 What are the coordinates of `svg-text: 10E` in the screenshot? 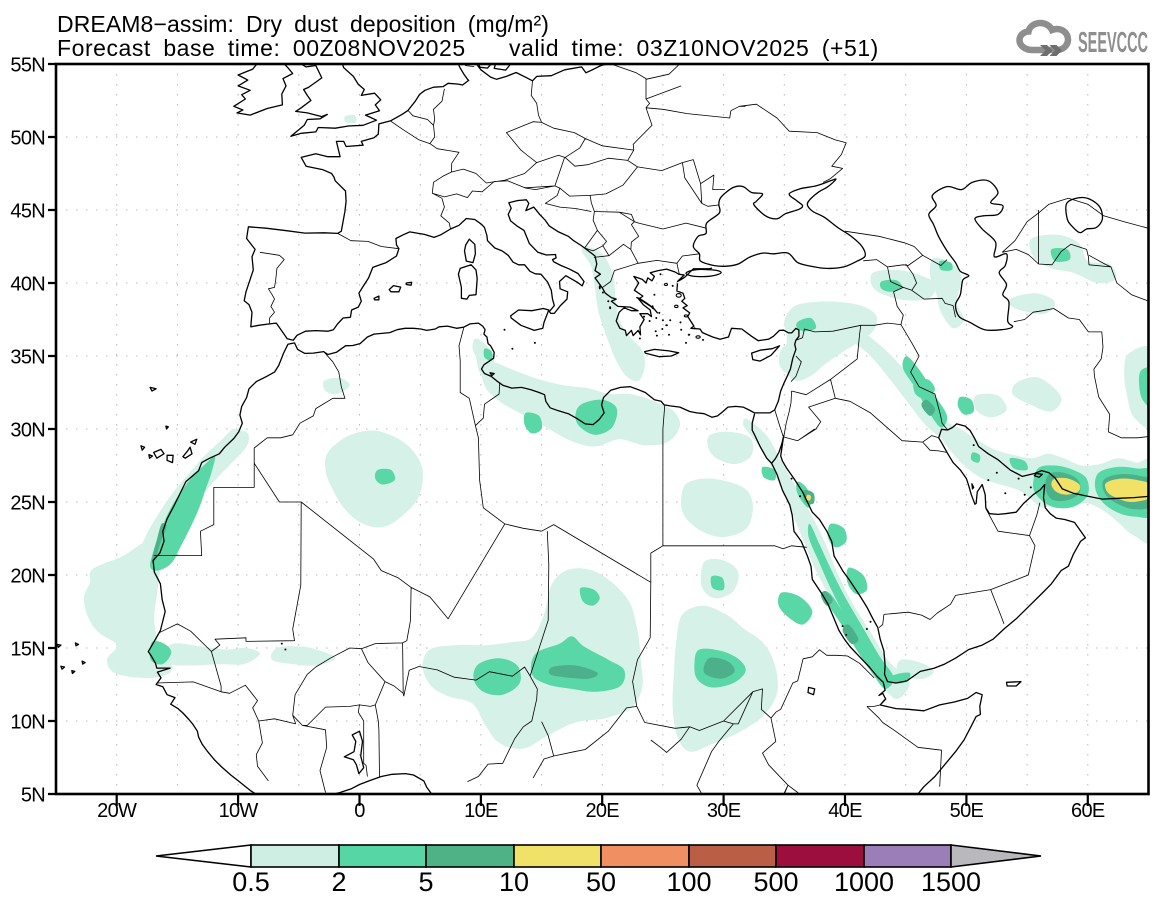 It's located at (481, 811).